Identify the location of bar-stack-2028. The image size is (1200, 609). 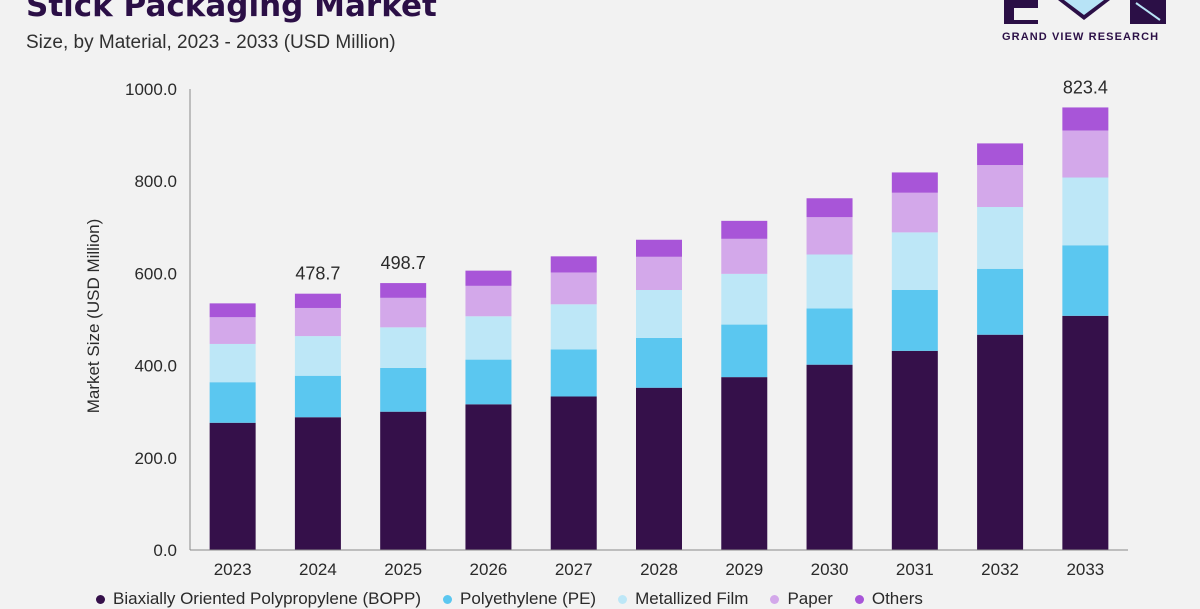
(659, 394).